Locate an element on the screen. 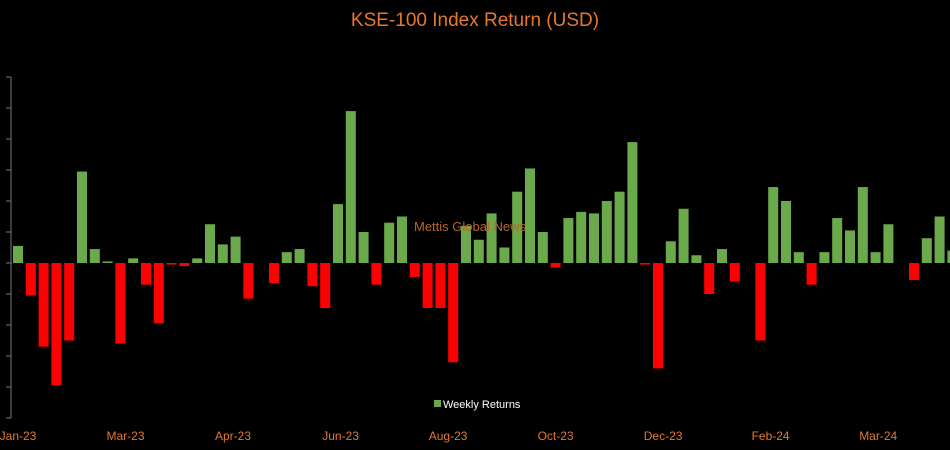  legend-swatch is located at coordinates (437, 403).